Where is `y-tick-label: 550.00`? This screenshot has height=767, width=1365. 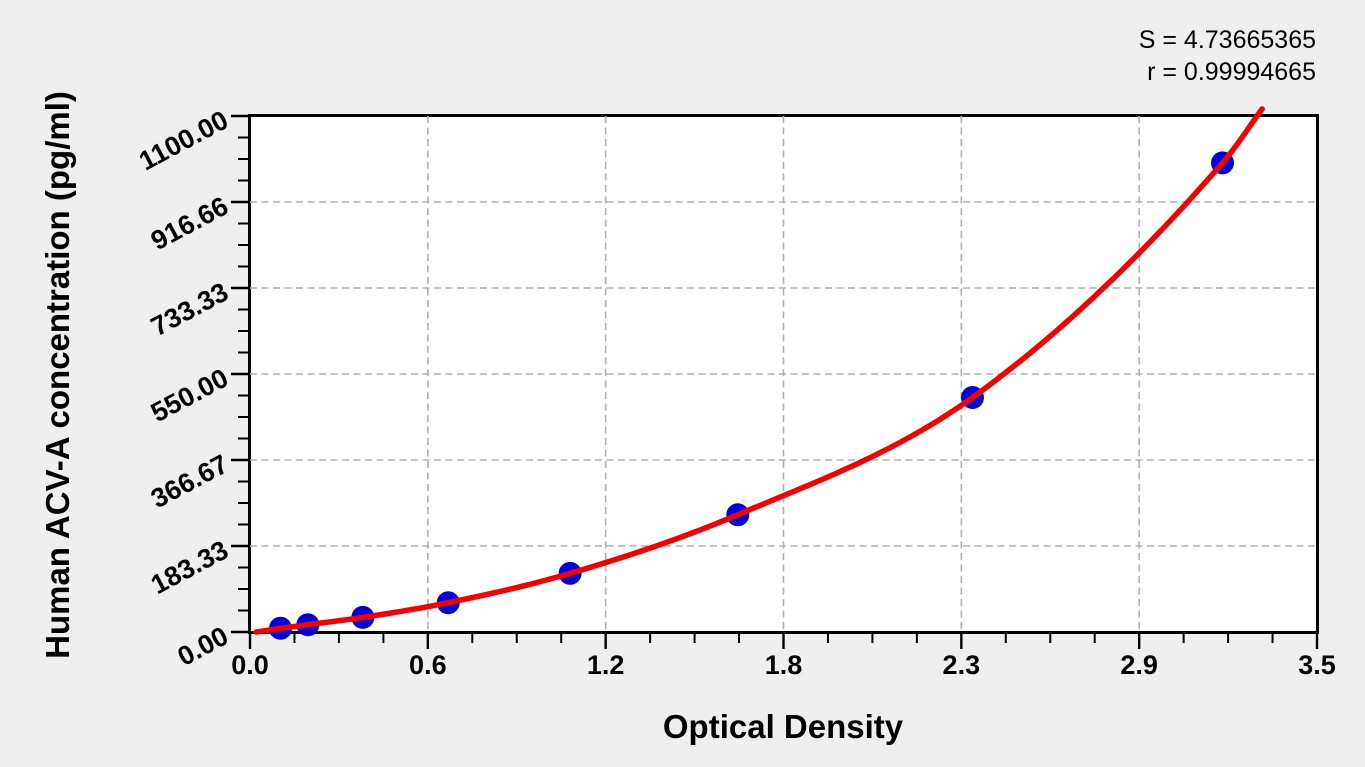
y-tick-label: 550.00 is located at coordinates (190, 395).